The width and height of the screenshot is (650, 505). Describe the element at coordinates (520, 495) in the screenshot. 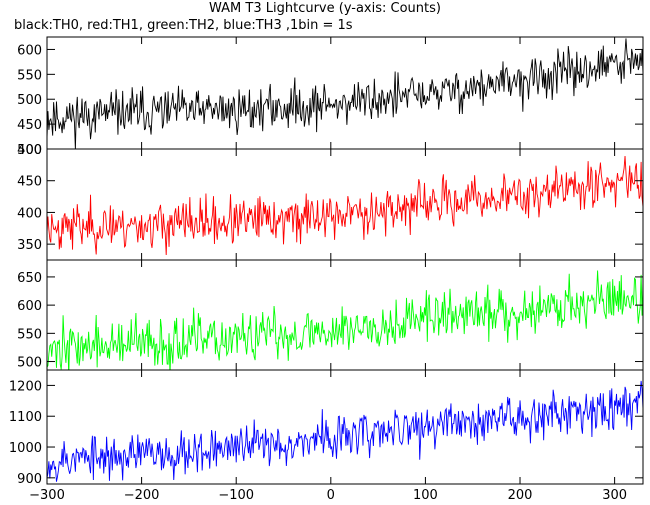

I see `x-tick-label: 200` at that location.